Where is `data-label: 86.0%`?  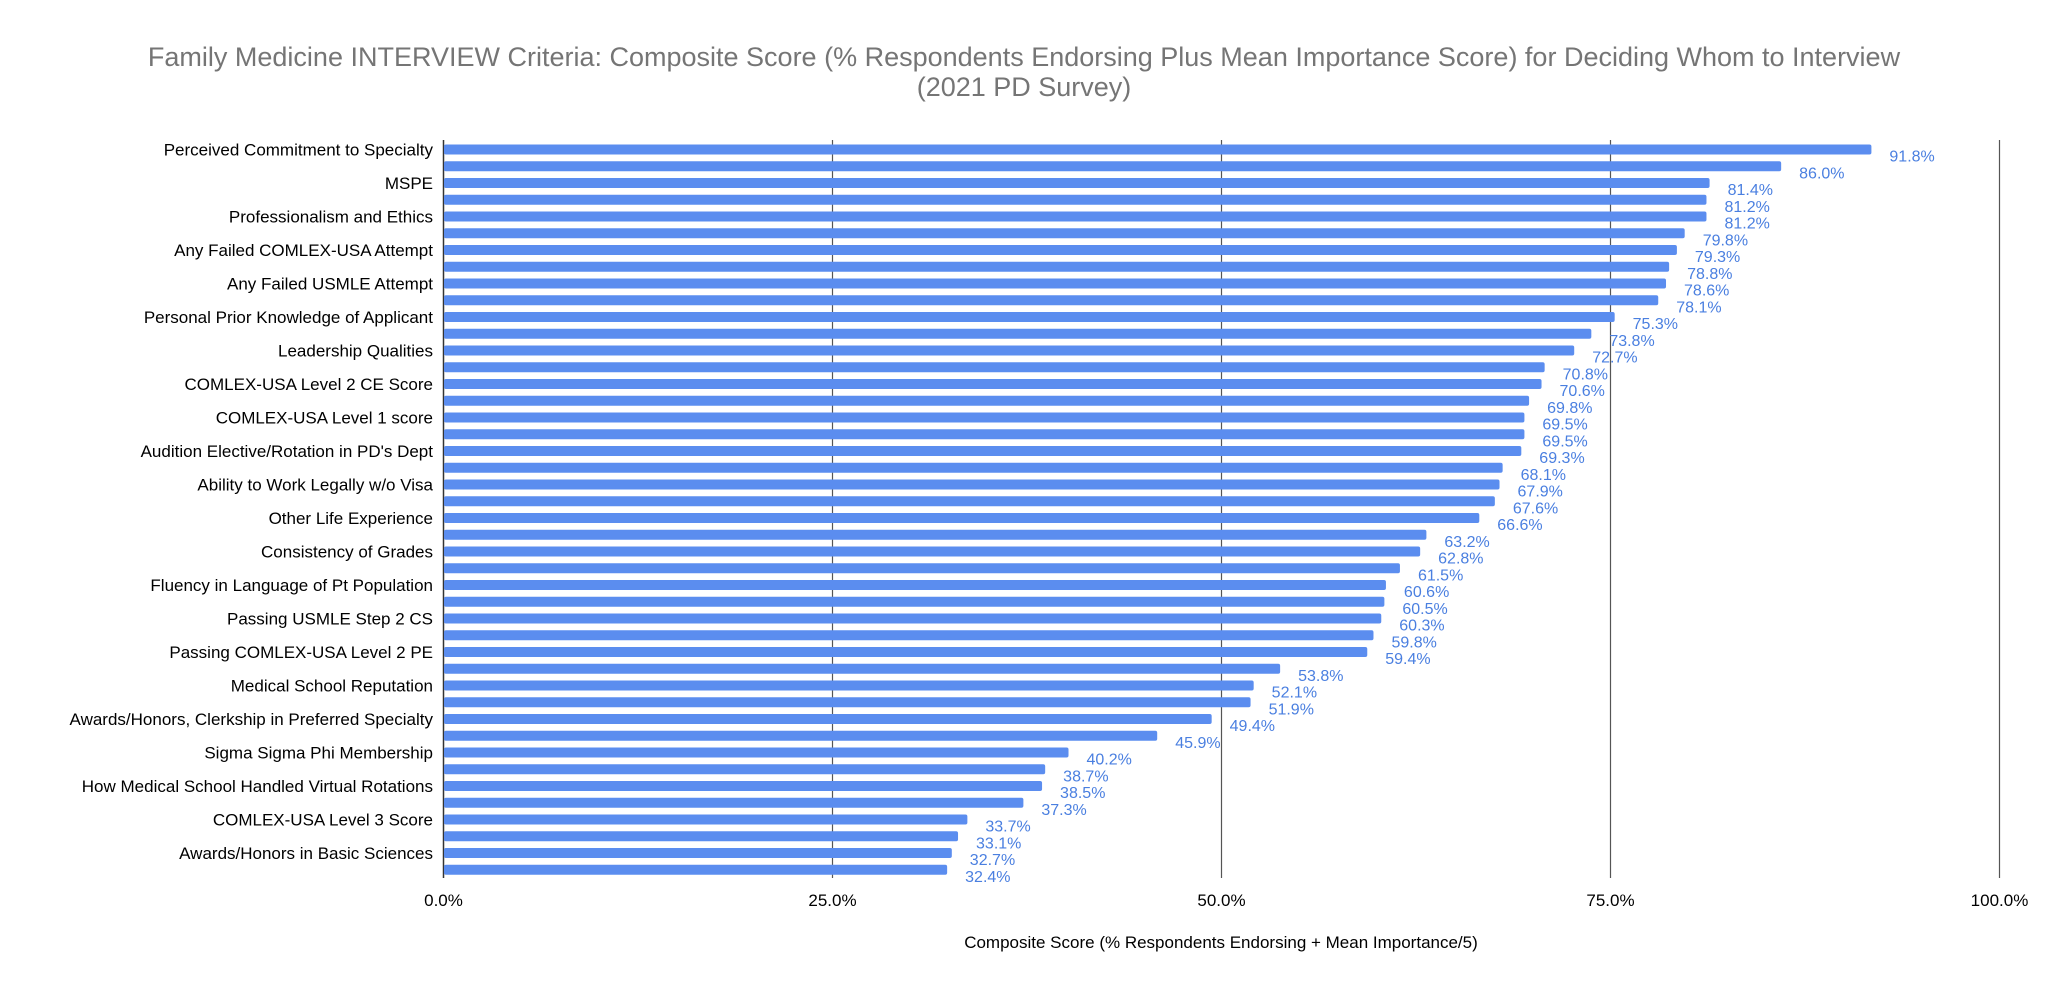
data-label: 86.0% is located at coordinates (1821, 173).